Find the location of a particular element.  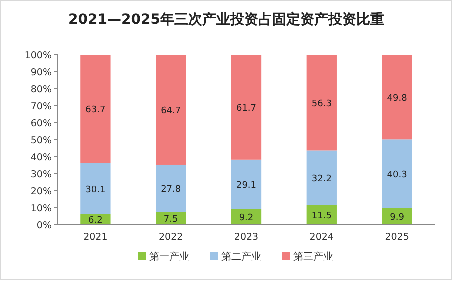

y-tick-label: 80% is located at coordinates (41, 90).